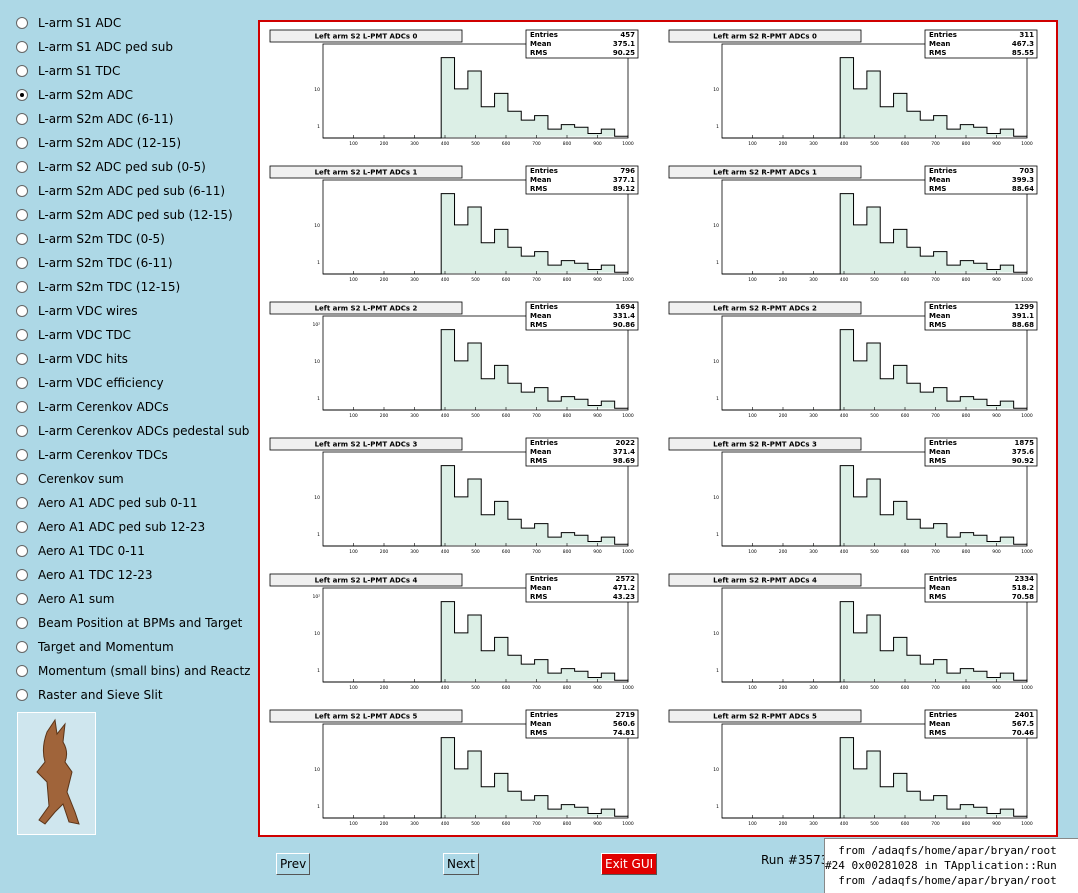  I want to click on menu-item: Aero A1 sum, so click(65, 599).